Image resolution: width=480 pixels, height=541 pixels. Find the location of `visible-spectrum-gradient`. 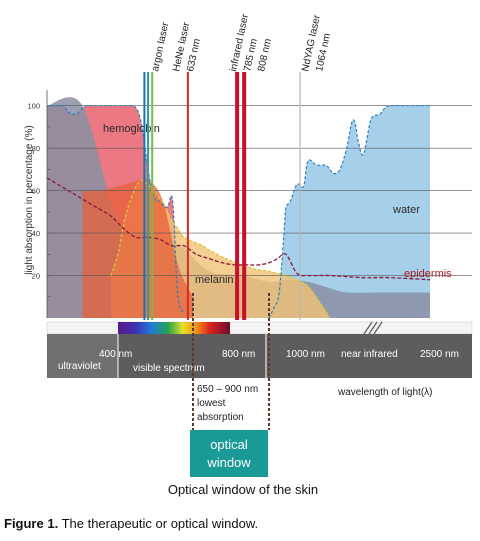

visible-spectrum-gradient is located at coordinates (174, 328).